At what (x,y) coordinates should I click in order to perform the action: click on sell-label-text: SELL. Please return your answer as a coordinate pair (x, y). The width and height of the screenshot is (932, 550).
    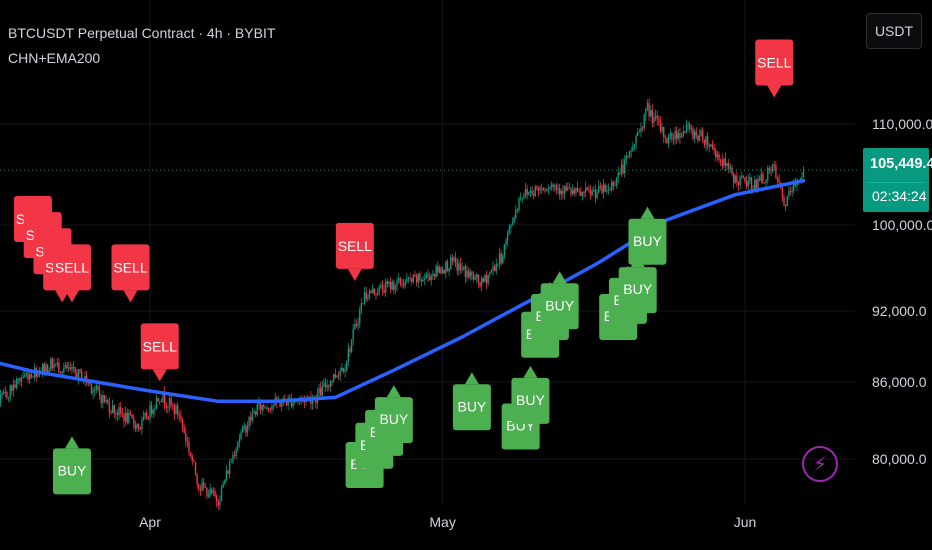
    Looking at the image, I should click on (160, 346).